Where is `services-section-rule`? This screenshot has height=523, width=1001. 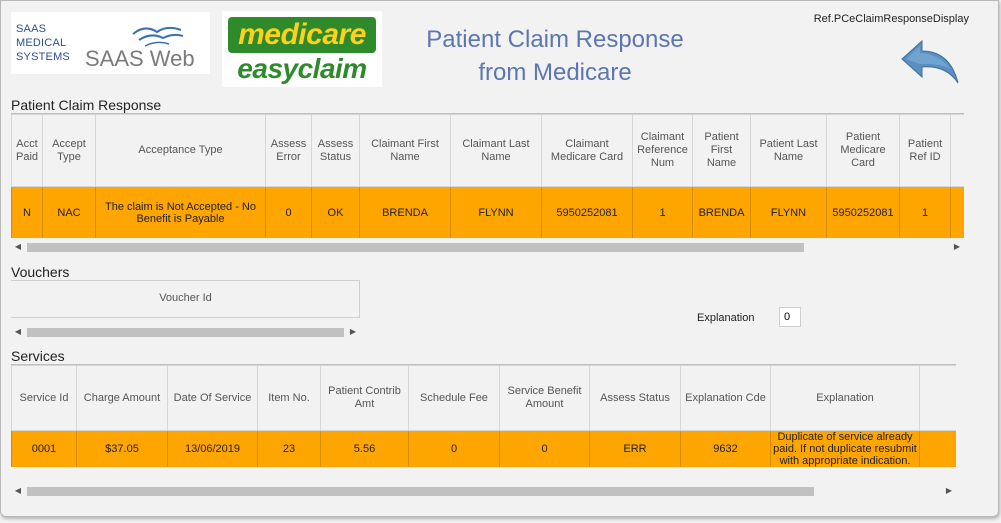 services-section-rule is located at coordinates (483, 364).